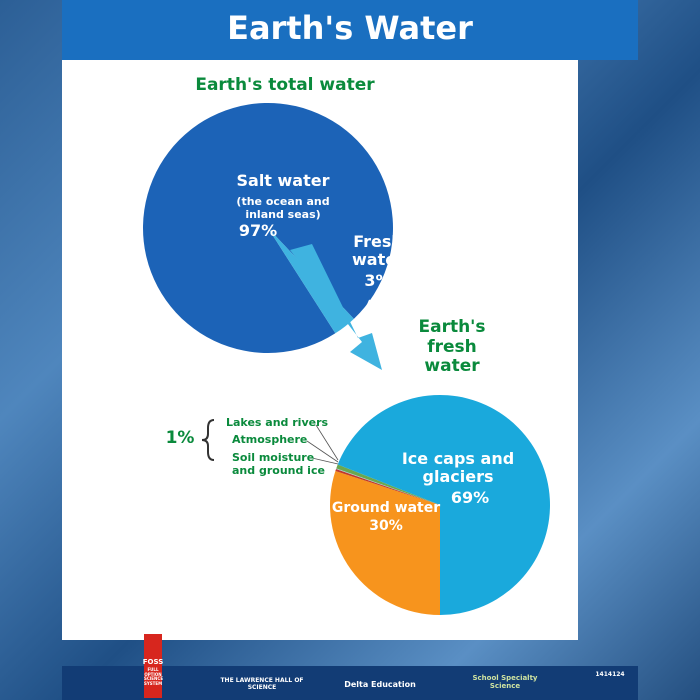  What do you see at coordinates (154, 676) in the screenshot?
I see `footer-text: FULL OPTION SCIENCE SYSTEM` at bounding box center [154, 676].